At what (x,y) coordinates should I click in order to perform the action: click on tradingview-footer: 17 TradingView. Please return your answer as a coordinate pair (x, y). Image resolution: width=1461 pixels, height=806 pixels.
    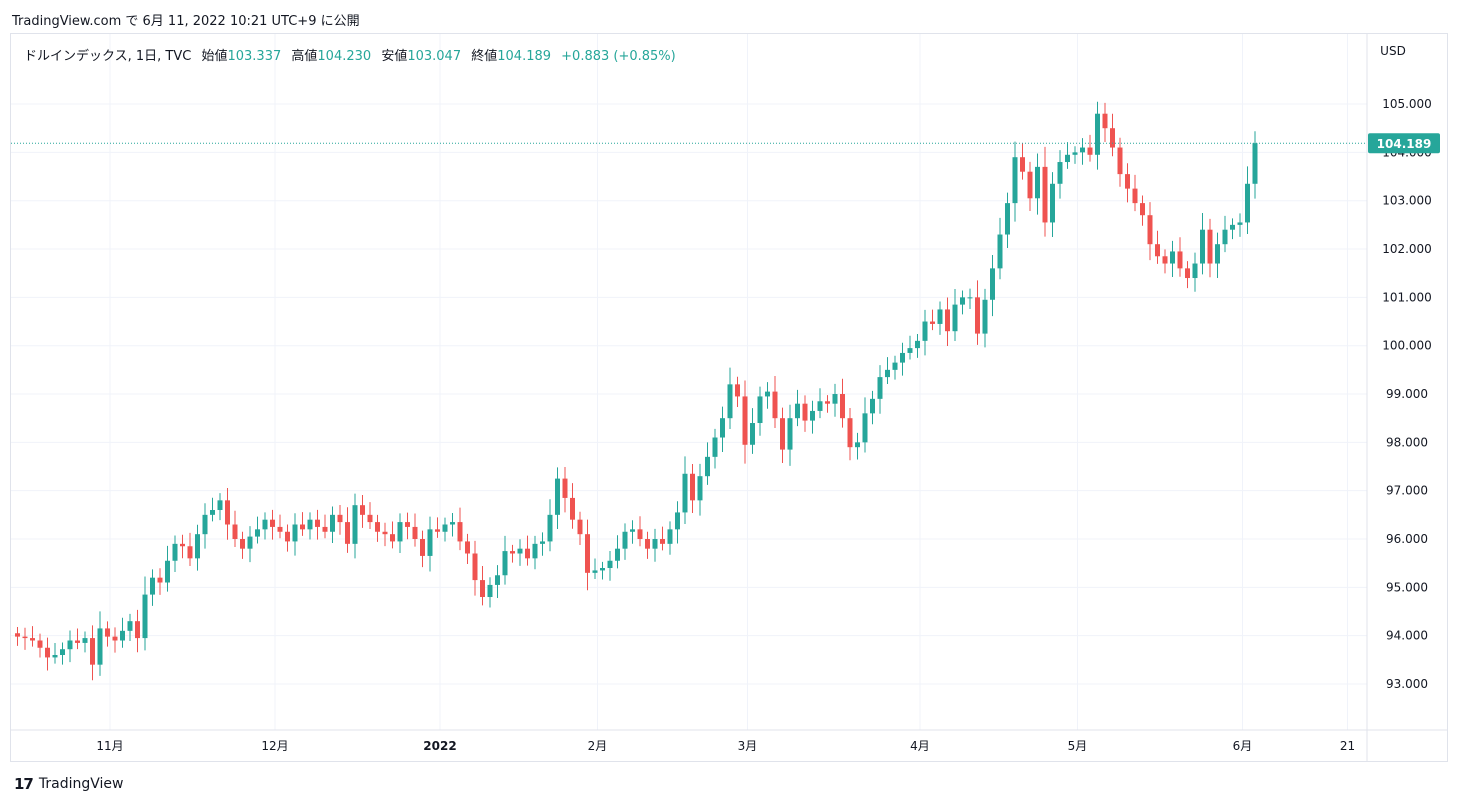
    Looking at the image, I should click on (68, 784).